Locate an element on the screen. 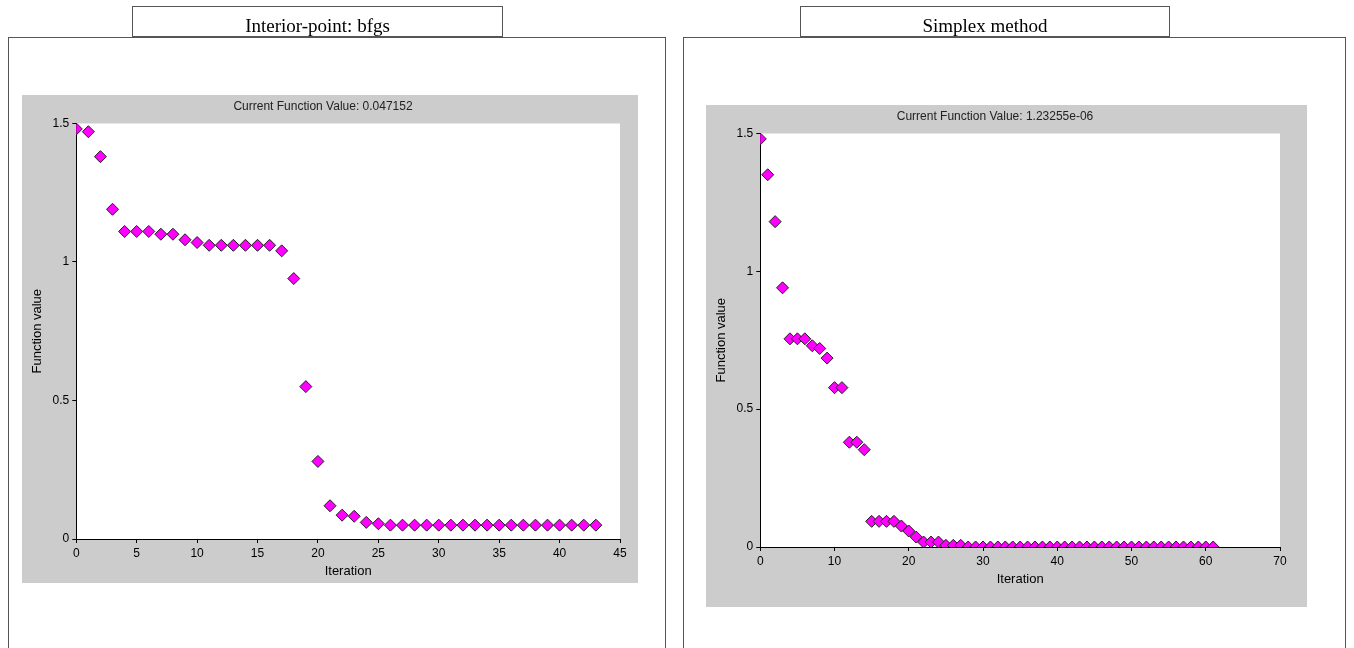 This screenshot has width=1354, height=648. x-tick-label: 5 is located at coordinates (137, 552).